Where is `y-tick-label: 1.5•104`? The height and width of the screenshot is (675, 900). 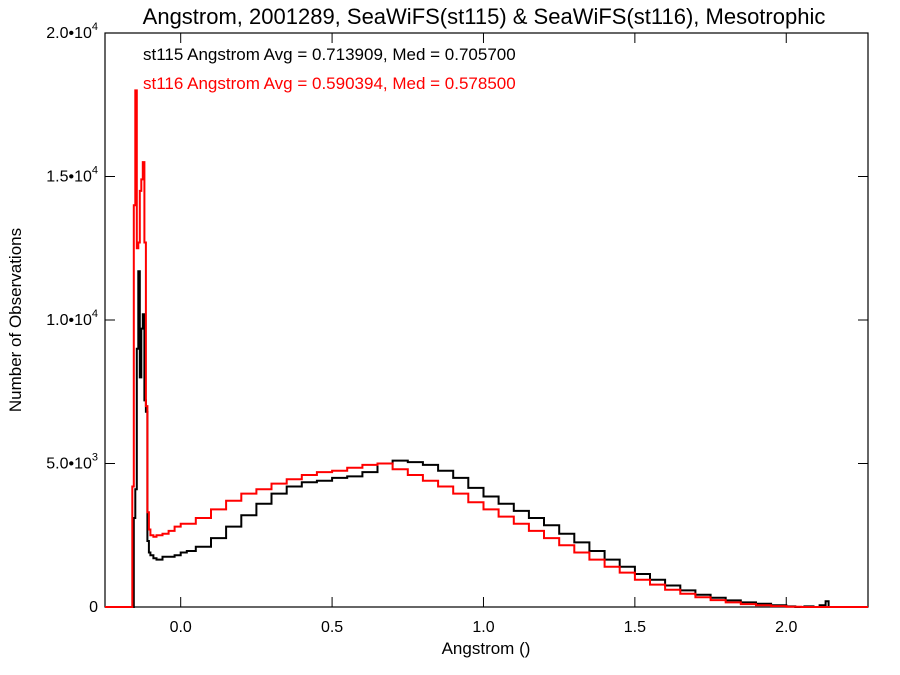 y-tick-label: 1.5•104 is located at coordinates (72, 175).